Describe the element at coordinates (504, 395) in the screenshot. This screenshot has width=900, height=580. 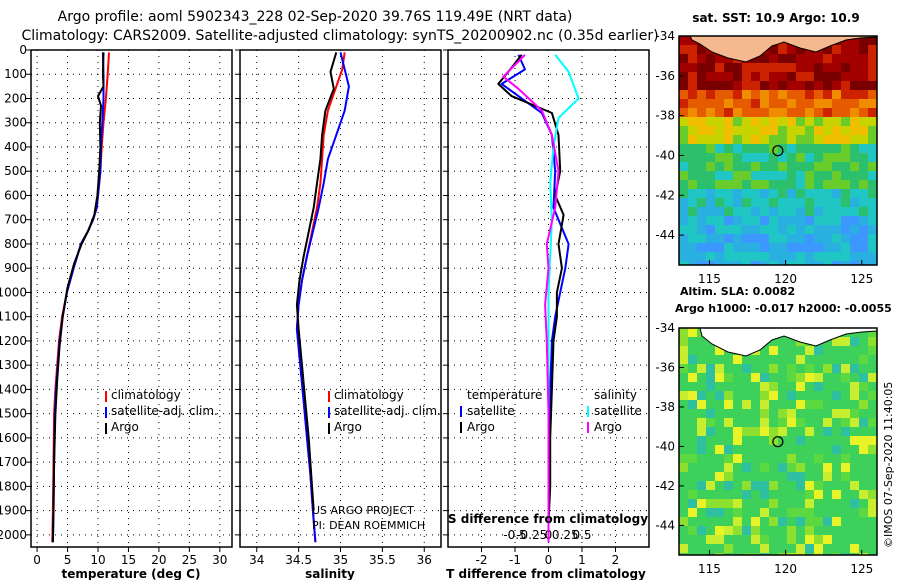
I see `legend-title-temperature: temperature` at that location.